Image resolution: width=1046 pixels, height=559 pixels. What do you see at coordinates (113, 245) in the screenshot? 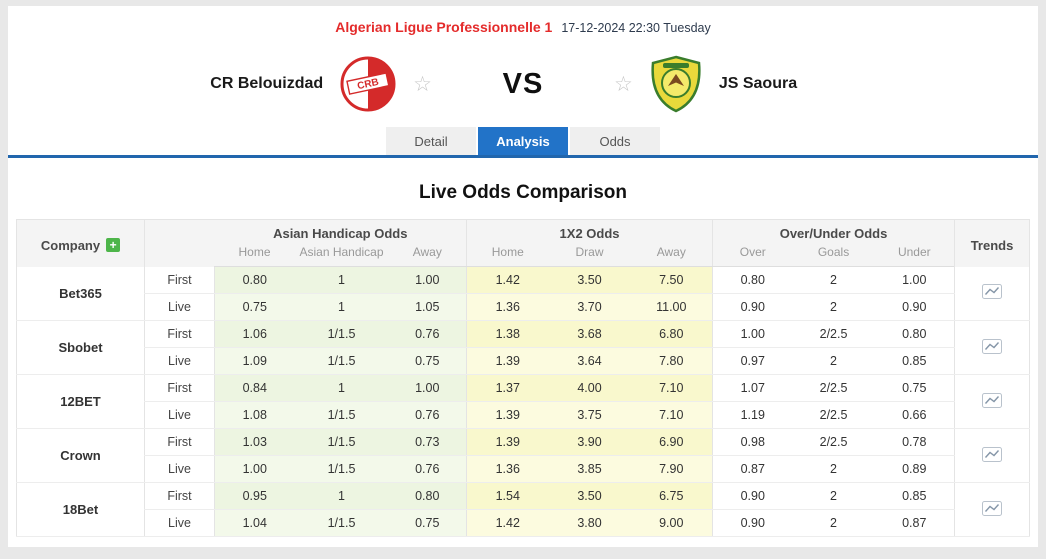
I see `add-company-icon: +` at bounding box center [113, 245].